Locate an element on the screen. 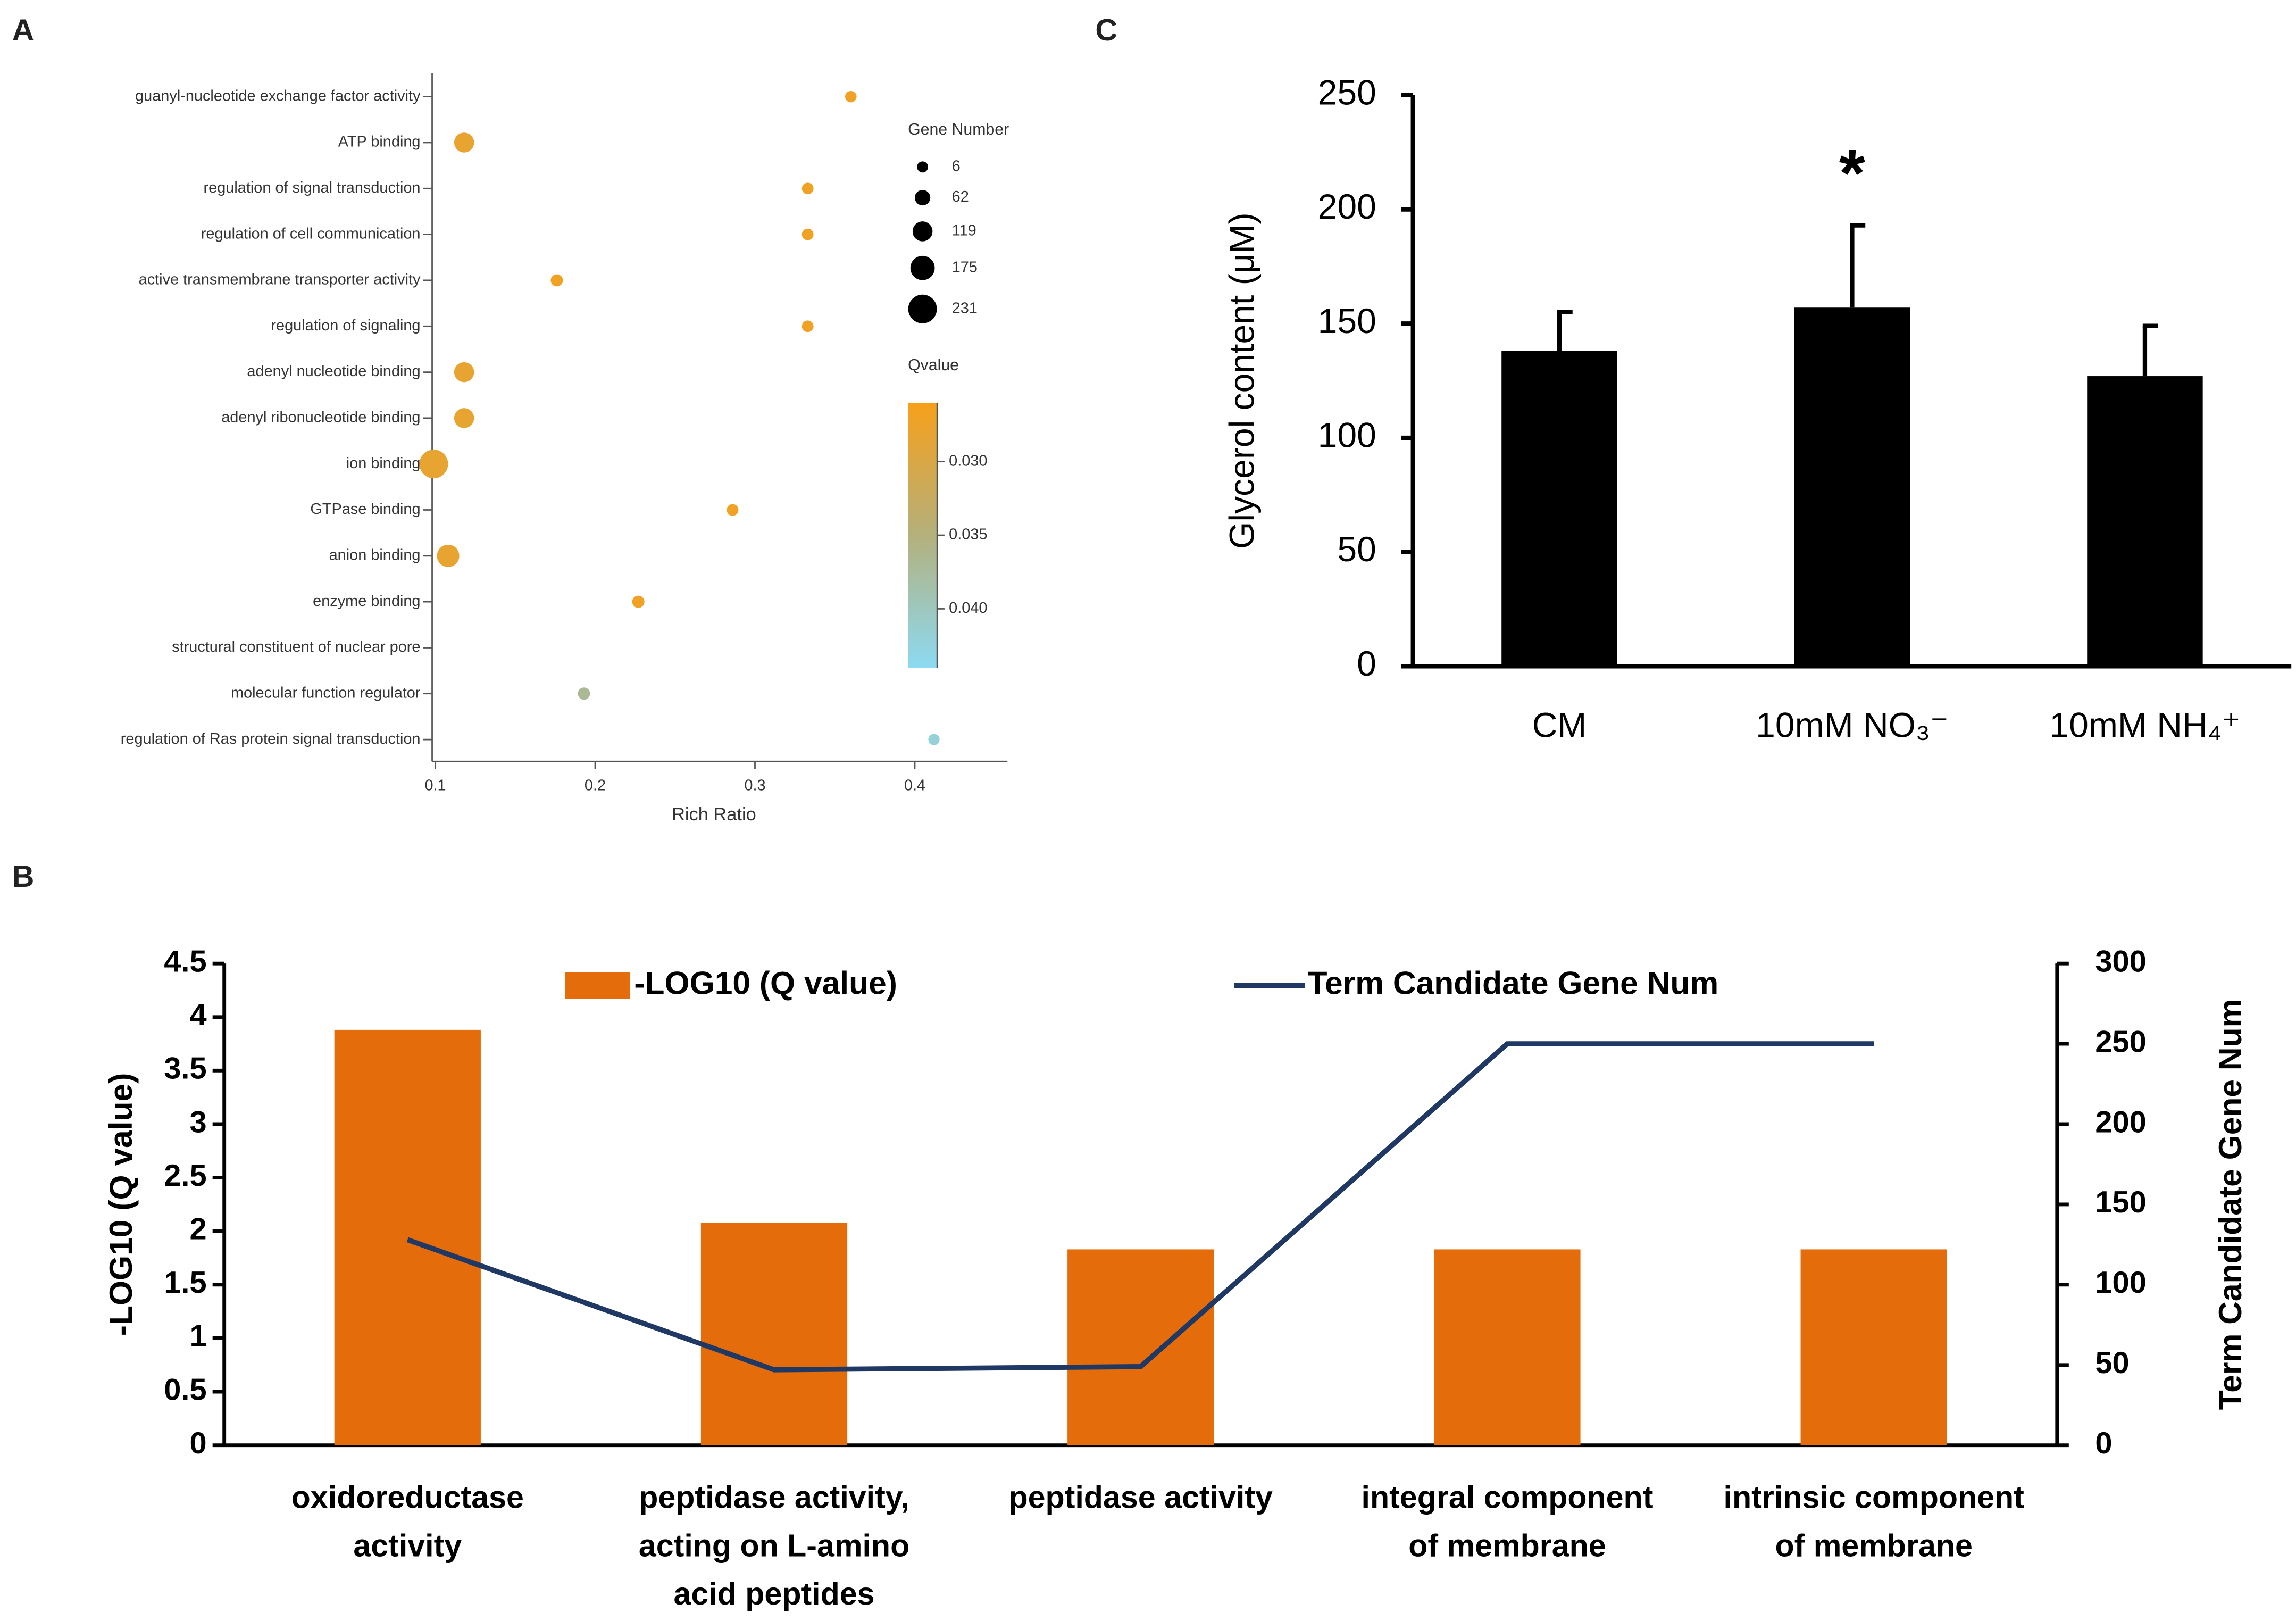 The image size is (2296, 1621). panel-label: B is located at coordinates (23, 877).